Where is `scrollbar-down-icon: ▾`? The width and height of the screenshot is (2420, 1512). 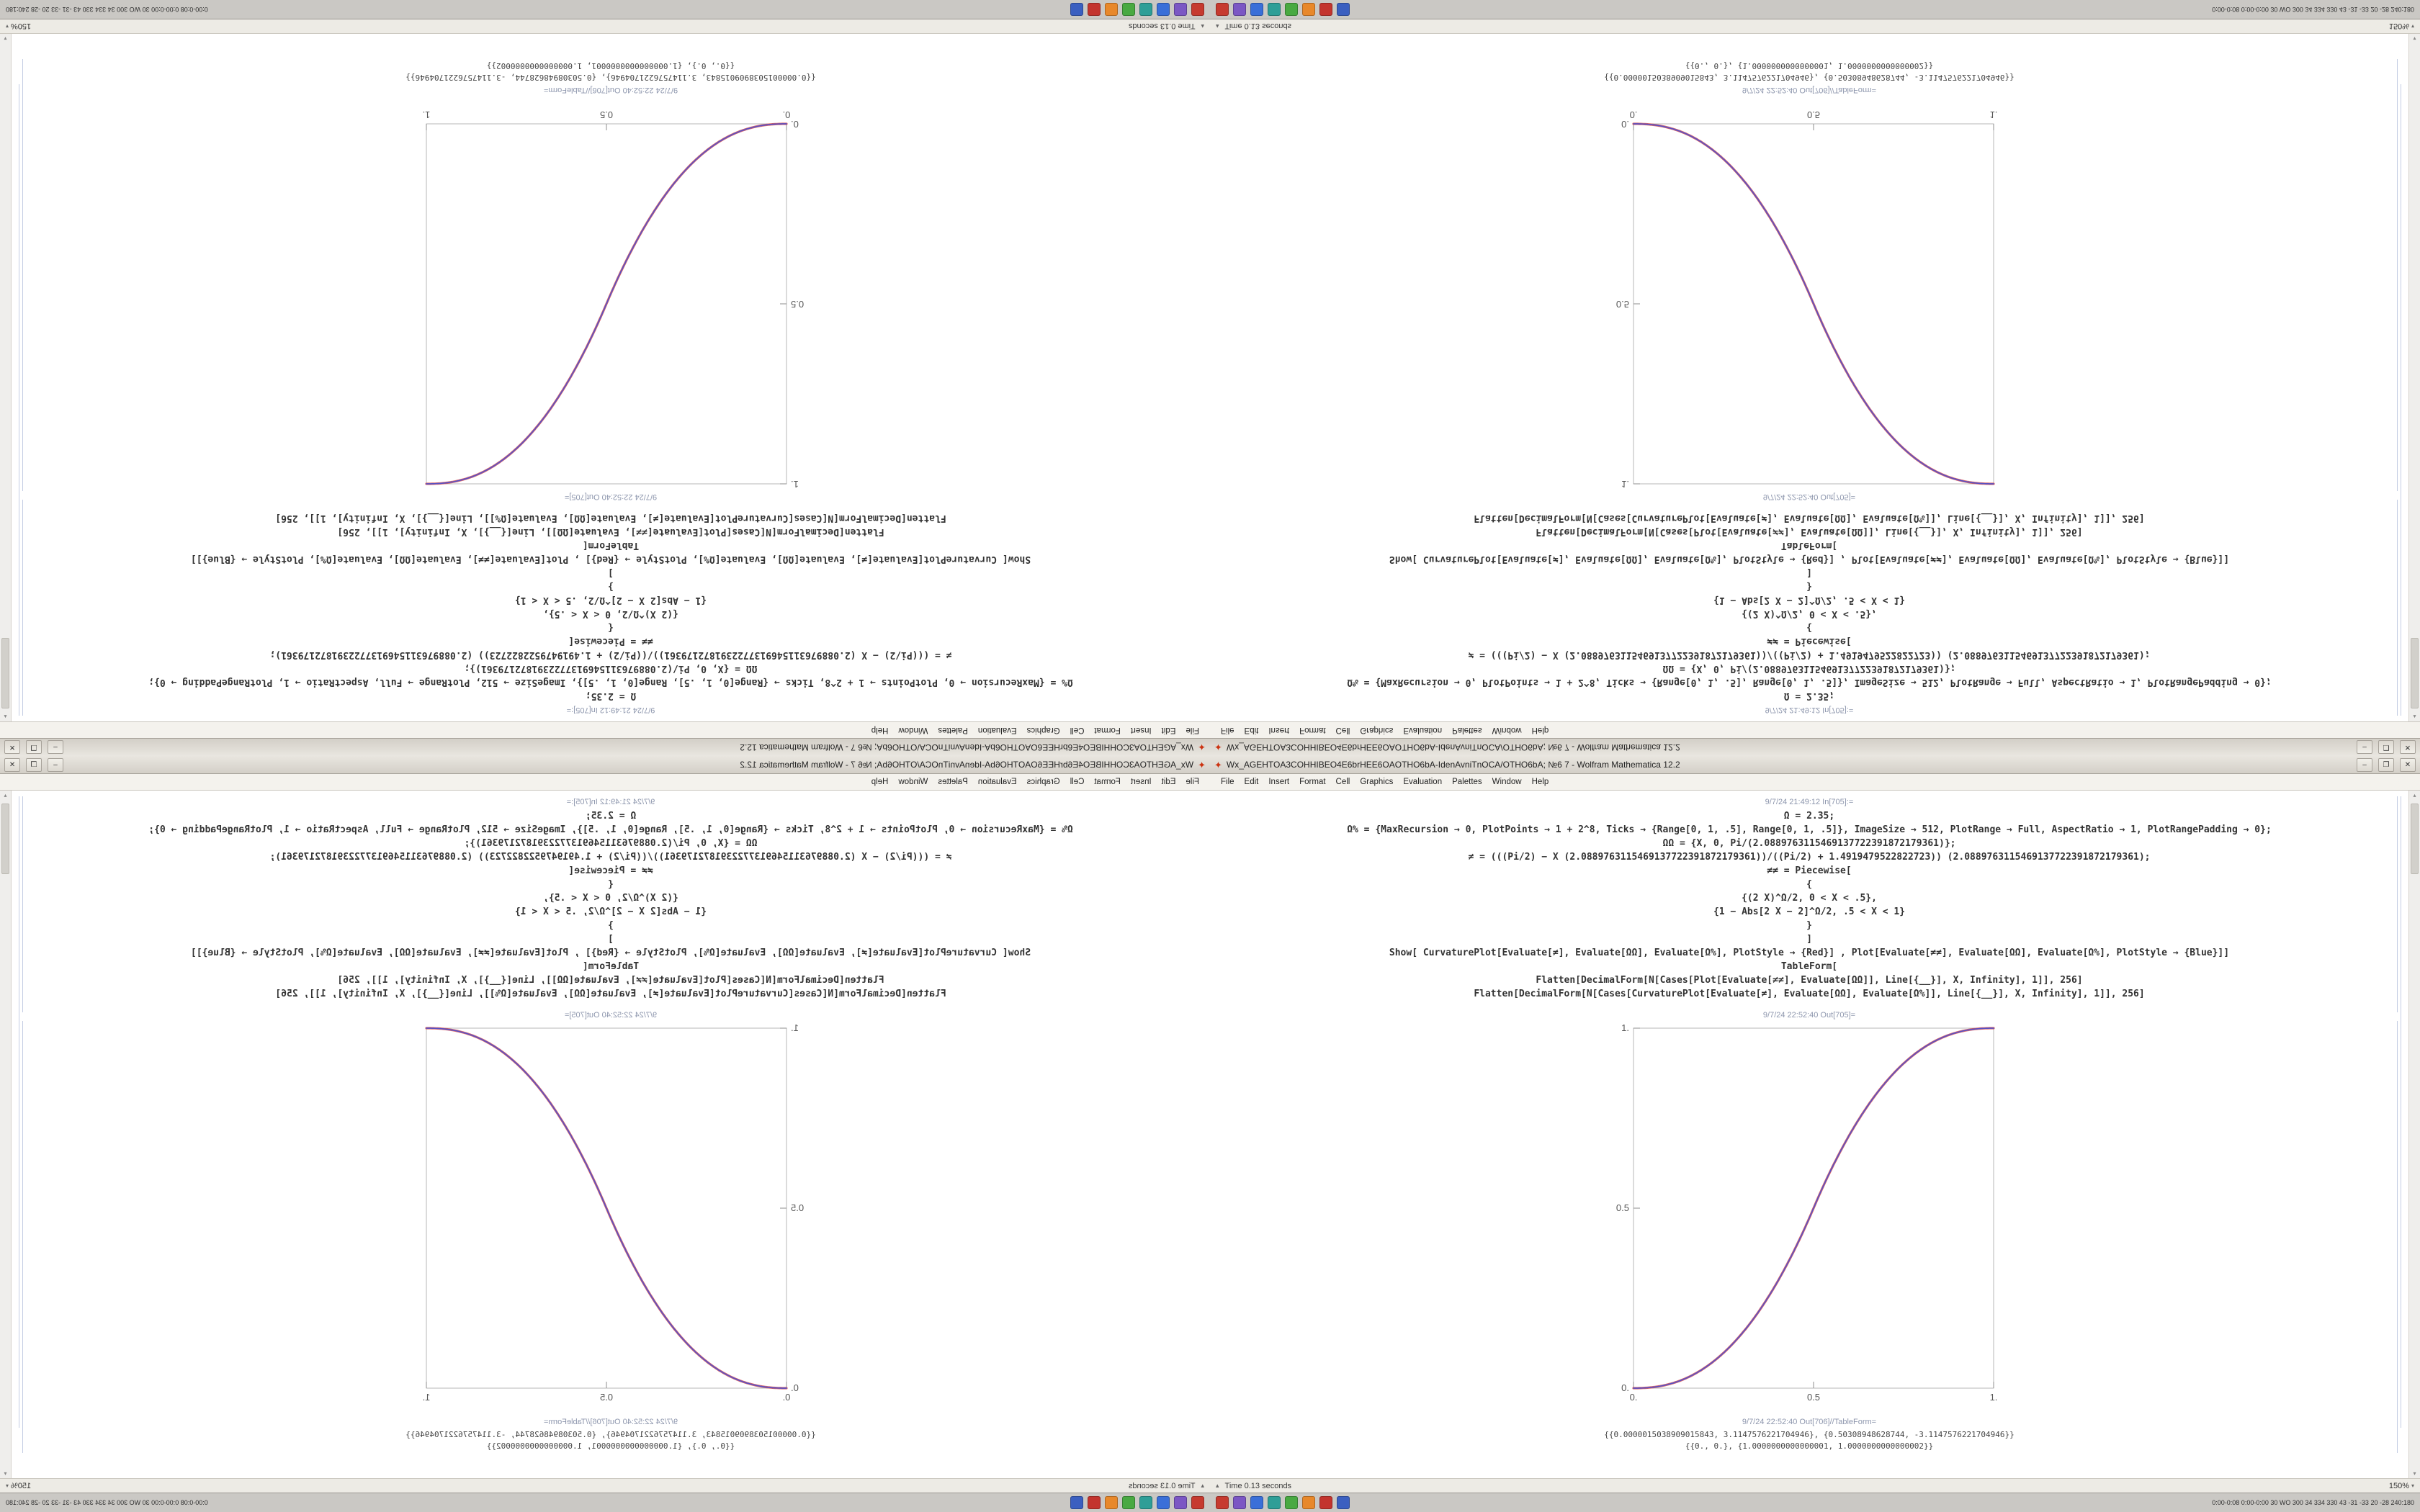 scrollbar-down-icon: ▾ is located at coordinates (2414, 1473).